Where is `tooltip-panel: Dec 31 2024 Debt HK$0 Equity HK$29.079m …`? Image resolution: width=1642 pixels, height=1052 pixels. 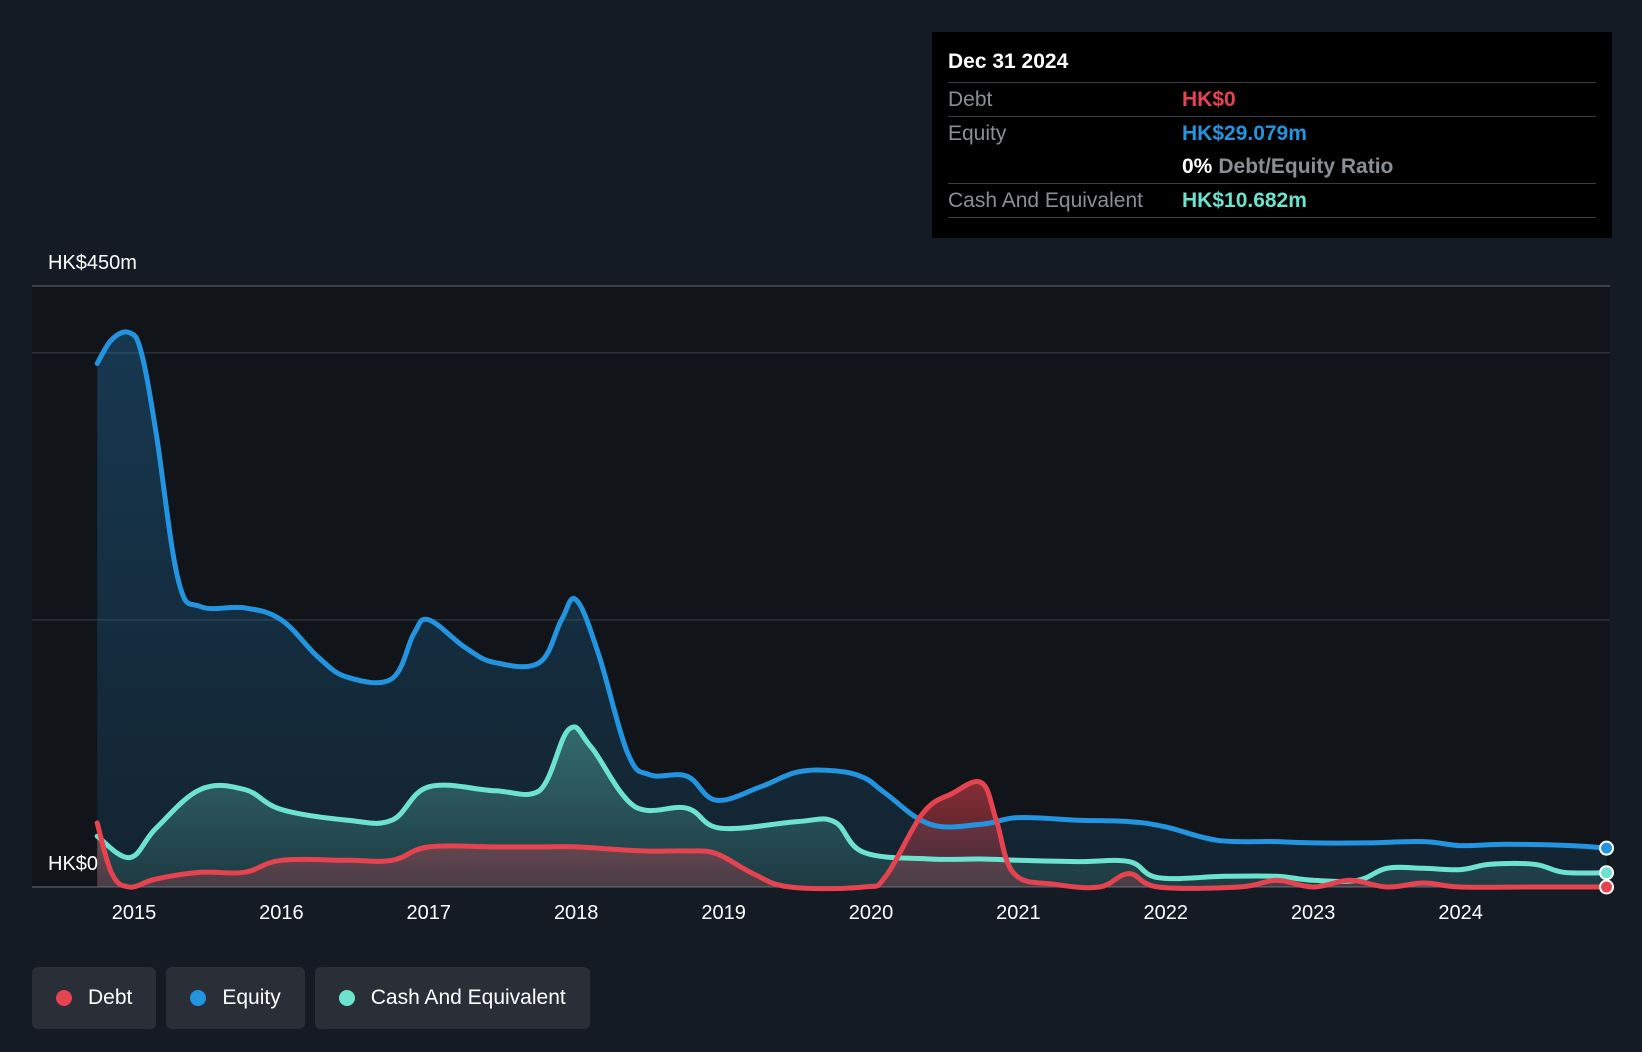 tooltip-panel: Dec 31 2024 Debt HK$0 Equity HK$29.079m … is located at coordinates (1272, 135).